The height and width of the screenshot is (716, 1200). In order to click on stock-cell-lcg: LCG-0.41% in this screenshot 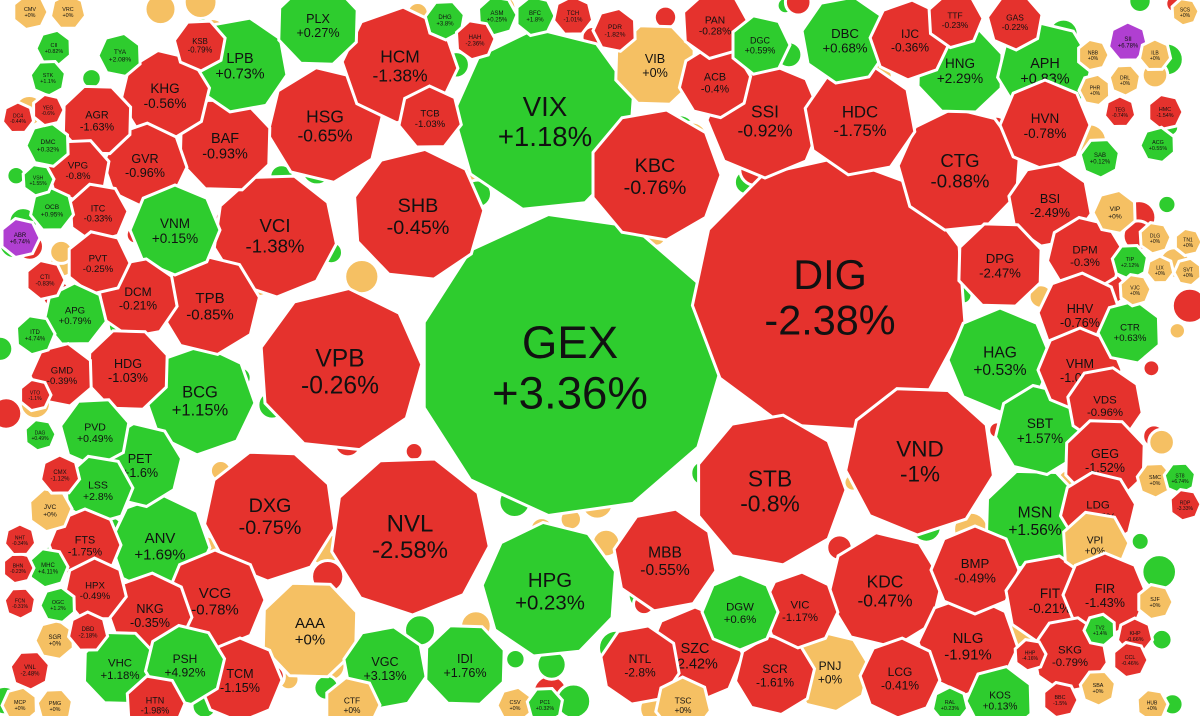, I will do `click(900, 676)`.